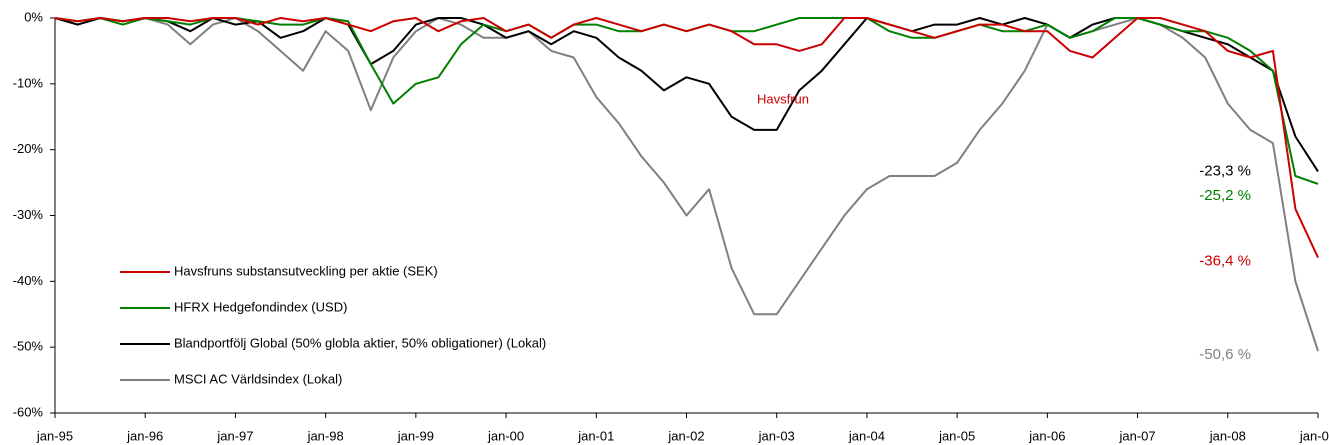 The height and width of the screenshot is (445, 1329). What do you see at coordinates (1225, 354) in the screenshot?
I see `end-label: -50,6 %` at bounding box center [1225, 354].